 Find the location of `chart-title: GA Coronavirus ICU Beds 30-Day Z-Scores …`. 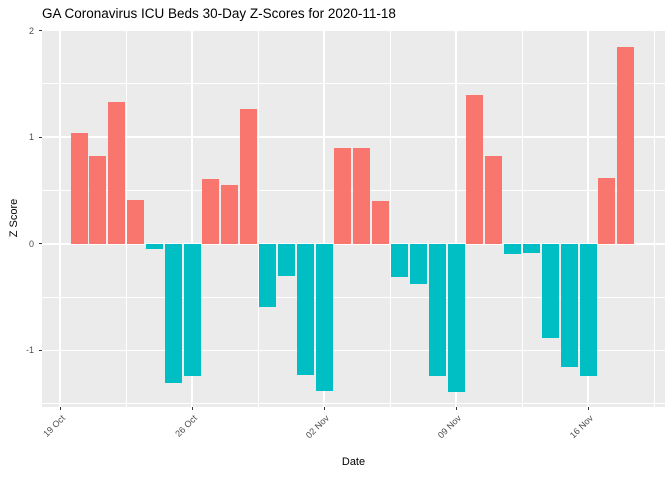

chart-title: GA Coronavirus ICU Beds 30-Day Z-Scores … is located at coordinates (219, 13).